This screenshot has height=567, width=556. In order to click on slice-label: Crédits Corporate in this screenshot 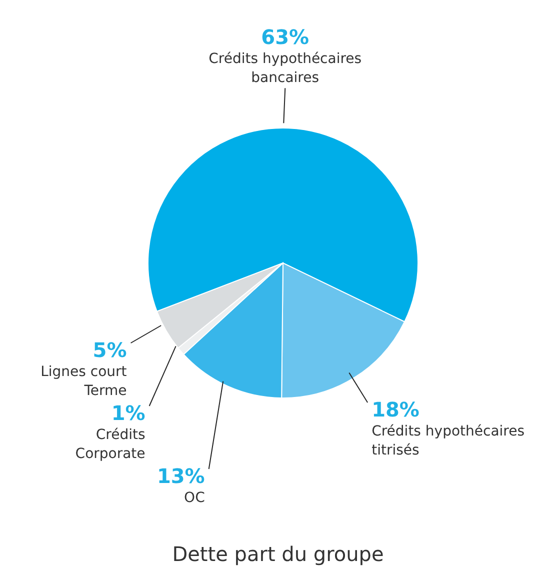, I will do `click(110, 444)`.